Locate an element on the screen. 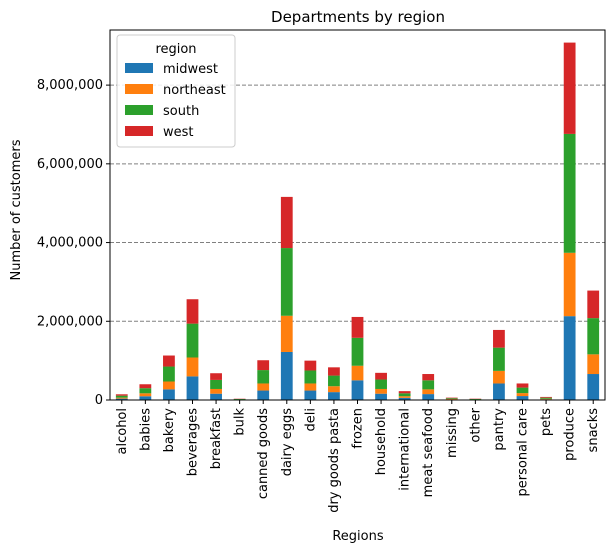  bar-midwest-personal-care is located at coordinates (522, 398).